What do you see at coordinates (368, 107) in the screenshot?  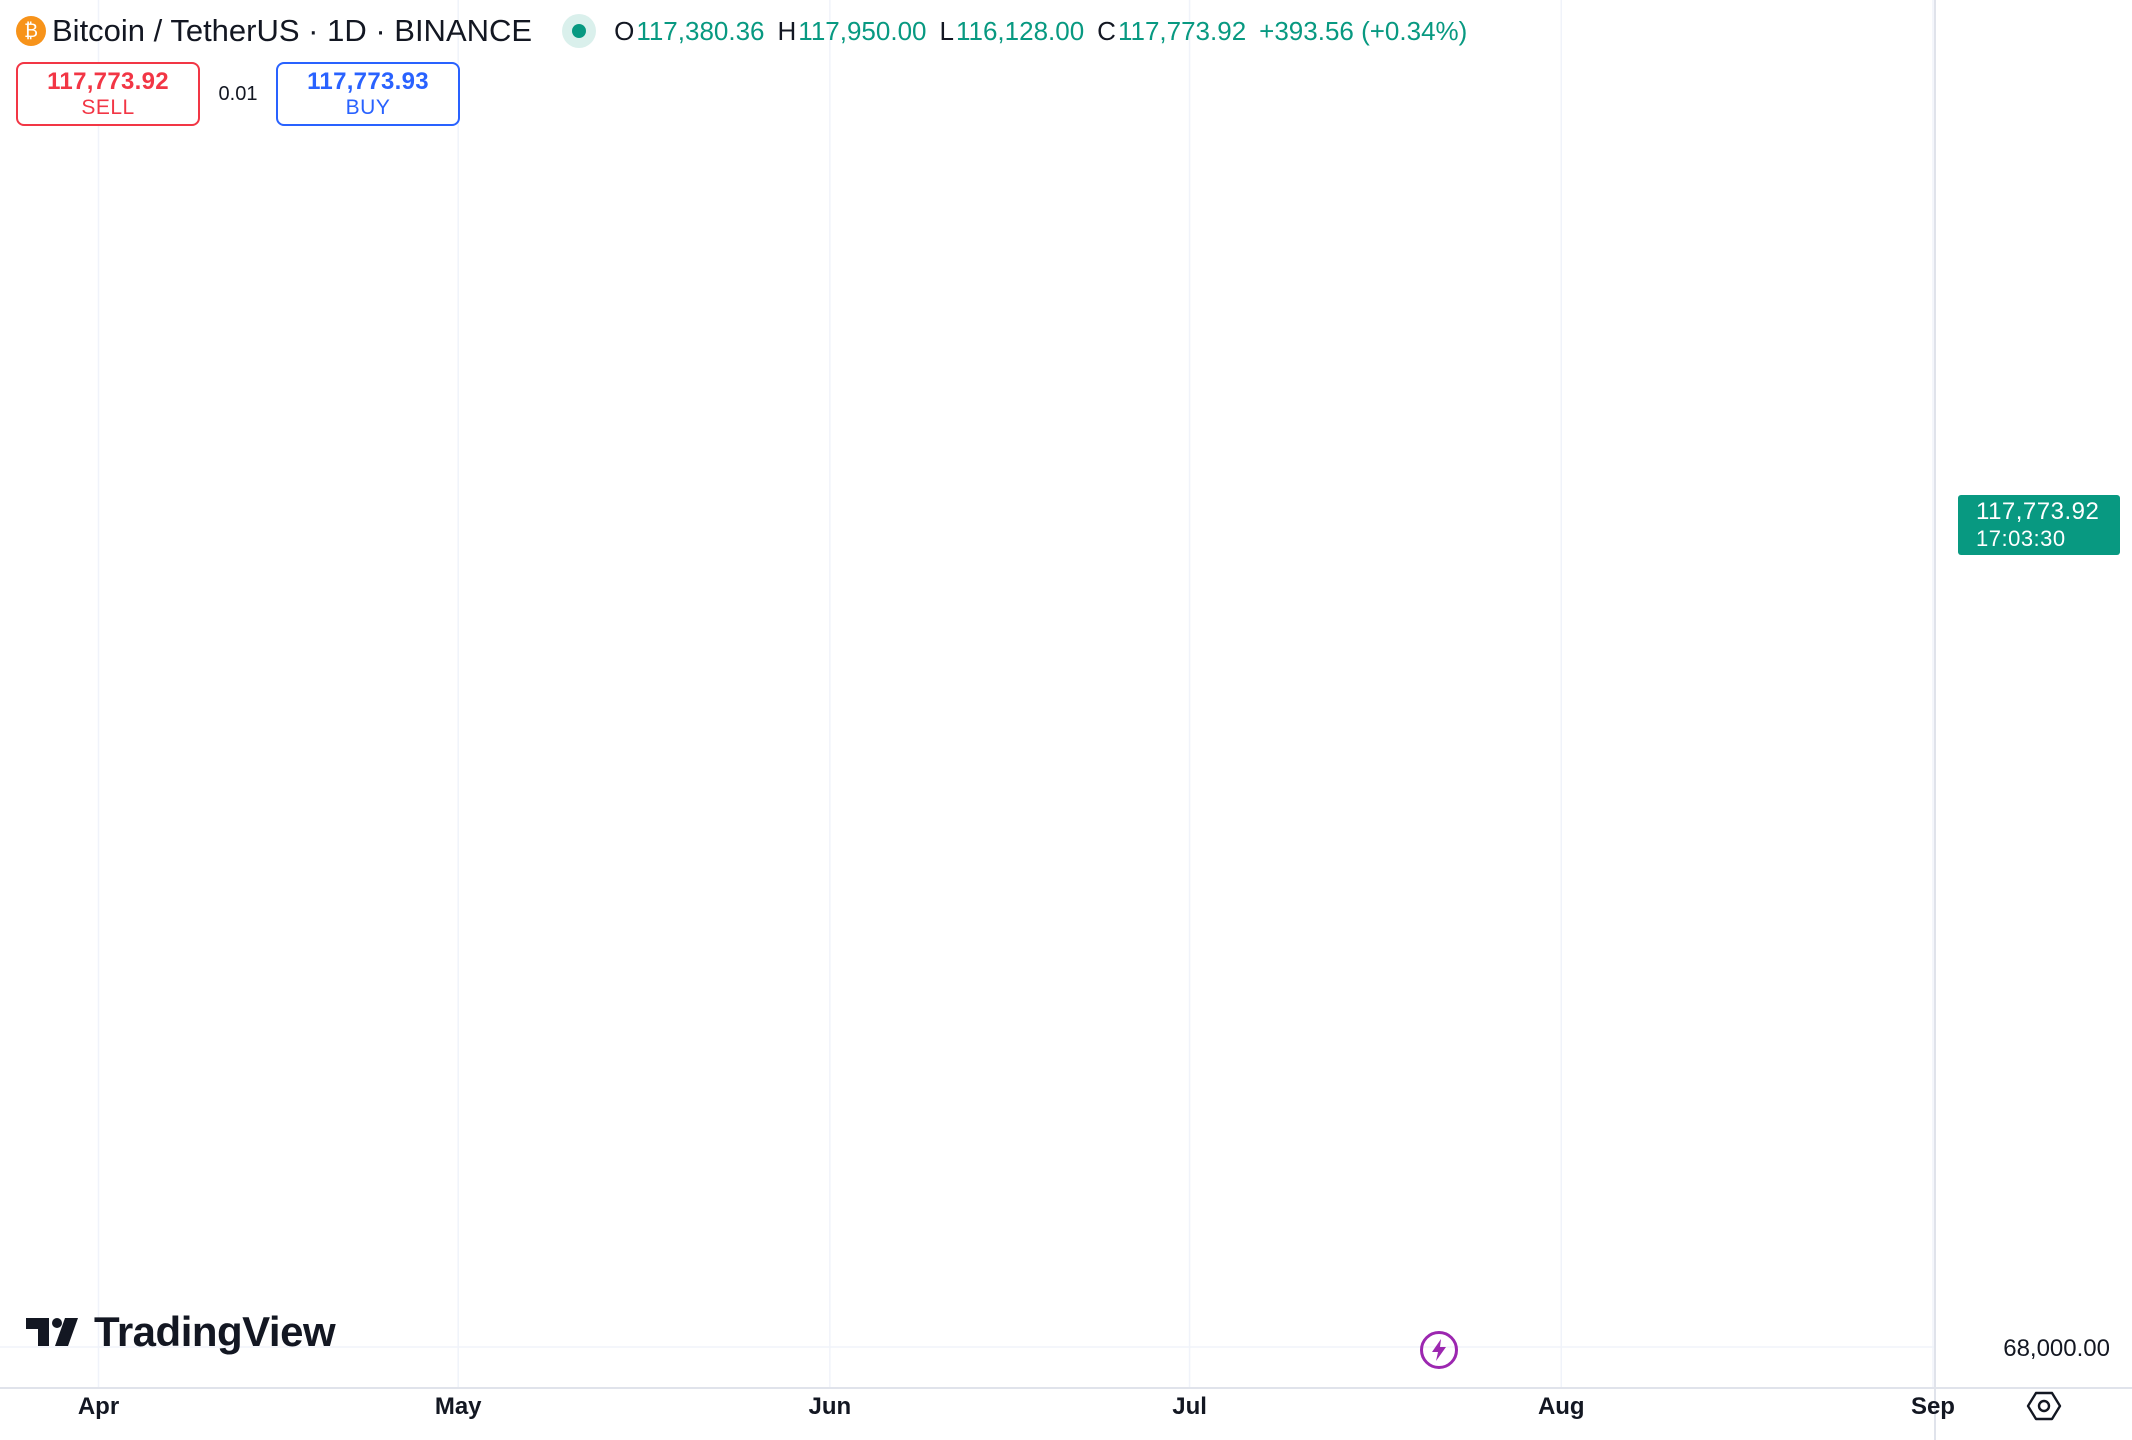 I see `buy-label: BUY` at bounding box center [368, 107].